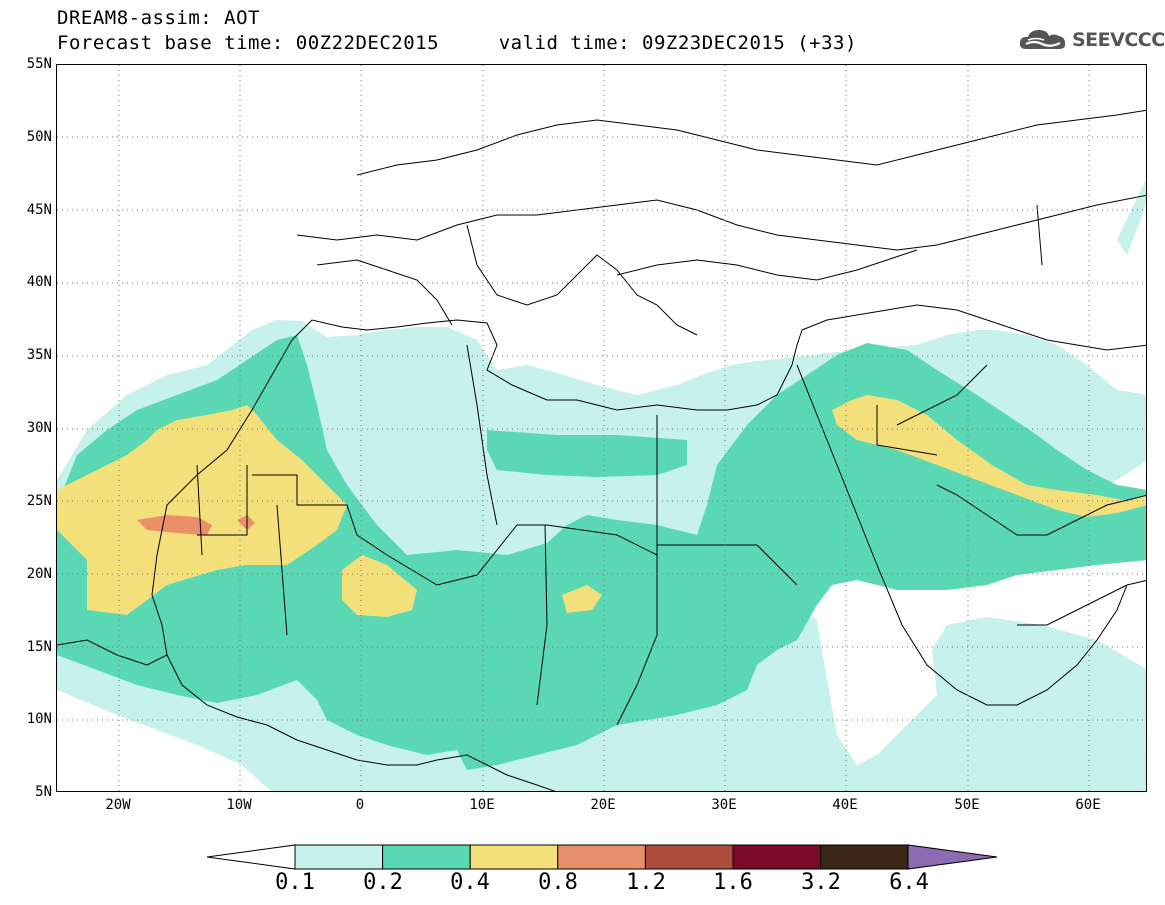 The image size is (1165, 905). I want to click on lat-label: 20N, so click(39, 574).